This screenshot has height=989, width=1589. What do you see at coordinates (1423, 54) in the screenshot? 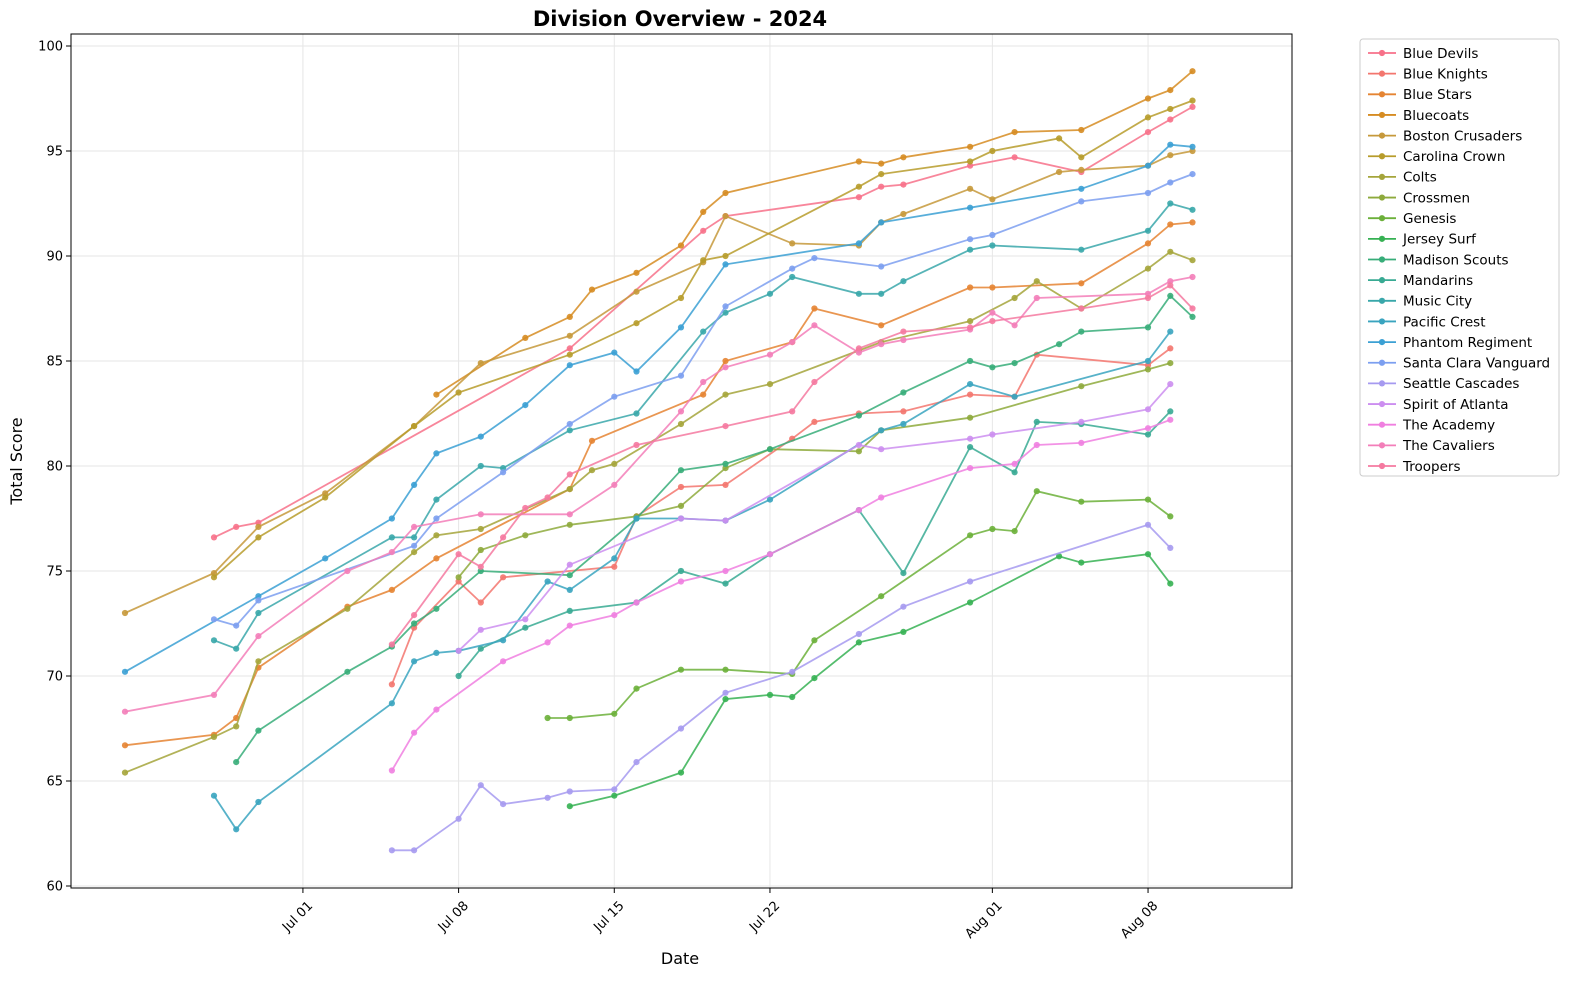
I see `legend-entry: Blue Devils` at bounding box center [1423, 54].